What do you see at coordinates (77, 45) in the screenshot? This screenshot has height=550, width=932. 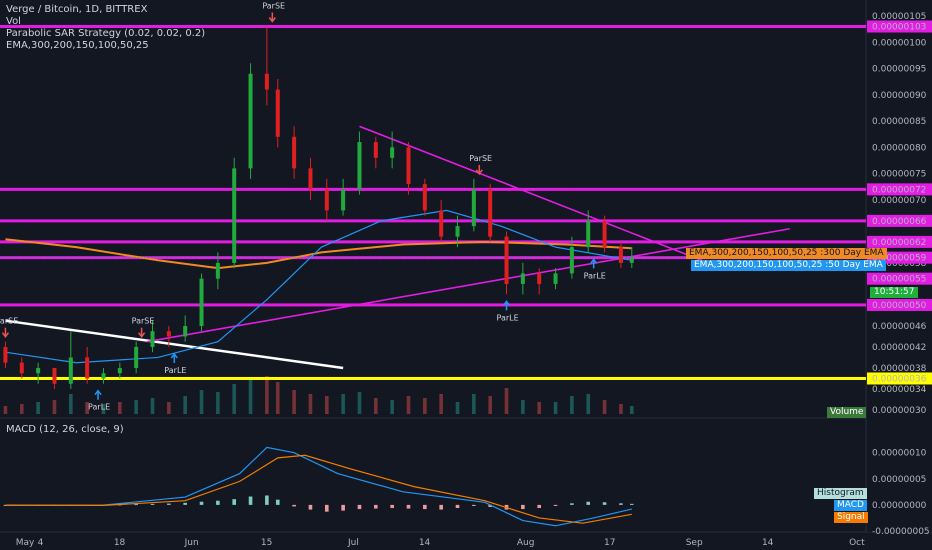 I see `ema-legend: EMA,300,200,150,100,50,25` at bounding box center [77, 45].